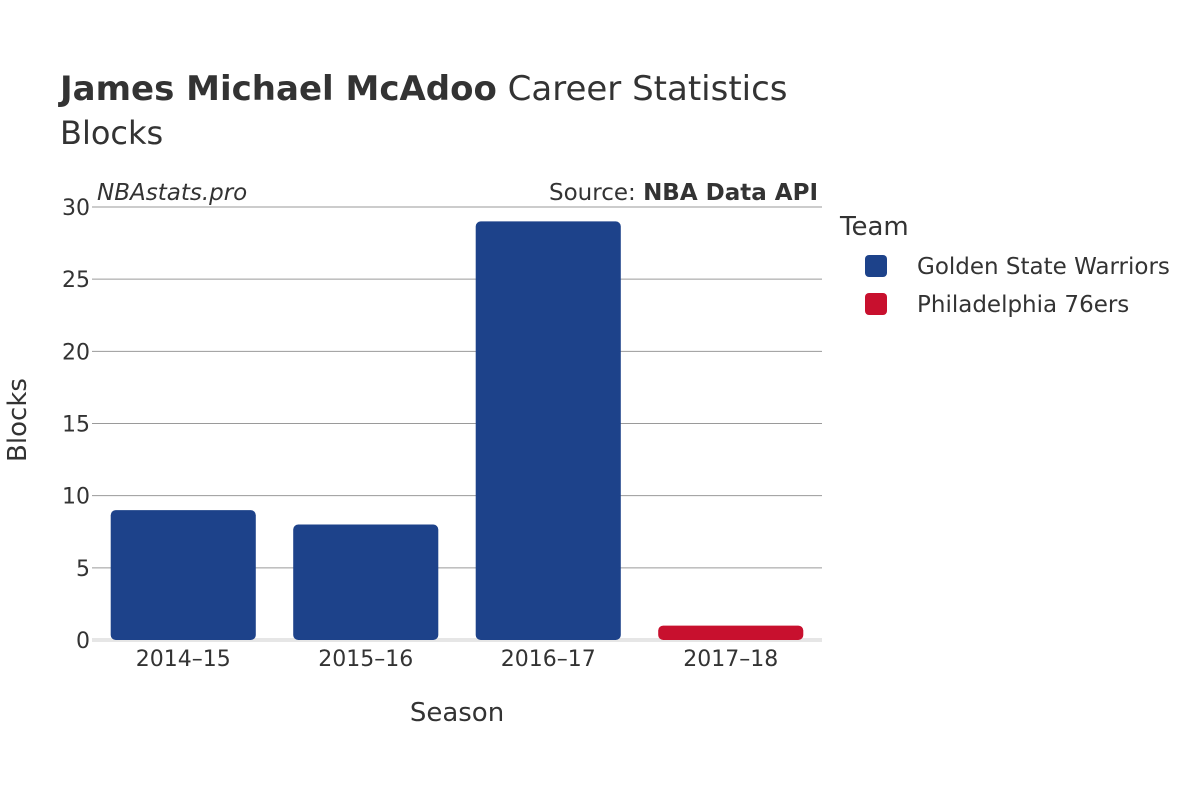  I want to click on y-tick-label: 5, so click(83, 569).